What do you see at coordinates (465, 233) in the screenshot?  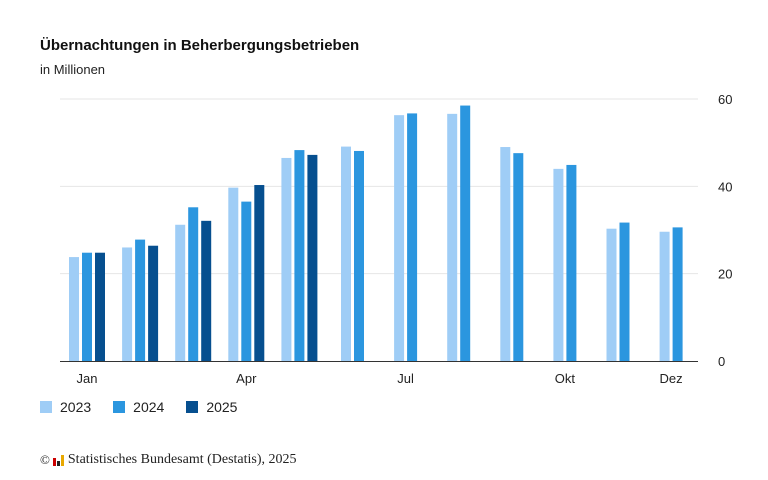 I see `bar-2024-m8` at bounding box center [465, 233].